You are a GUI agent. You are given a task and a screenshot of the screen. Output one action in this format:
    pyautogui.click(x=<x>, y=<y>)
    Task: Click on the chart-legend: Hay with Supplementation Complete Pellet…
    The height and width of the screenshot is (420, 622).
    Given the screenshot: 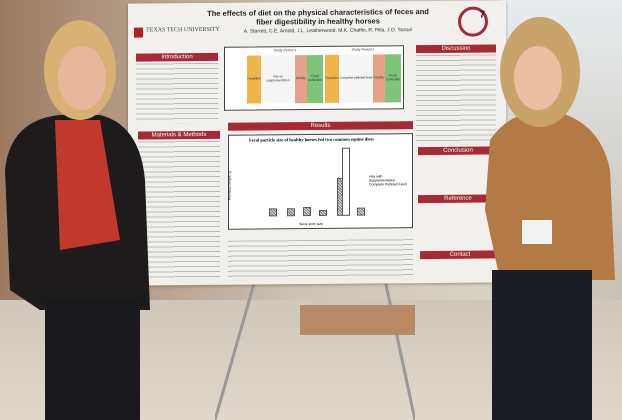 What is the action you would take?
    pyautogui.click(x=389, y=180)
    